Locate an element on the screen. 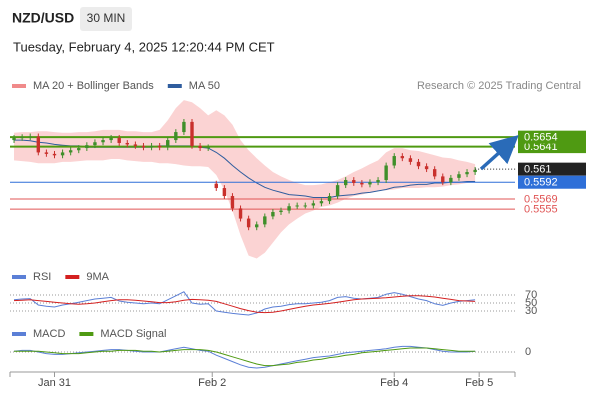  legend-label: MACD is located at coordinates (49, 334).